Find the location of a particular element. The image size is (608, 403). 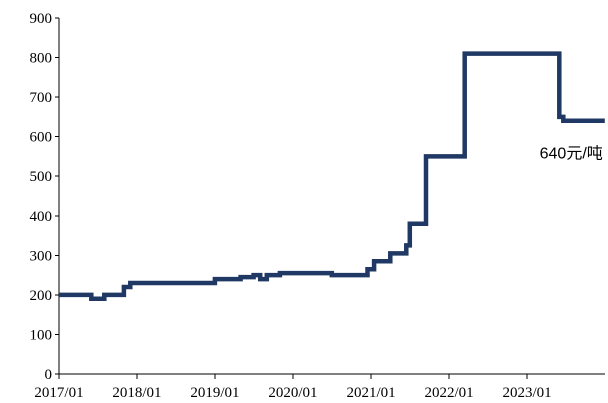

x-tick-label: 2018/01 is located at coordinates (136, 393).